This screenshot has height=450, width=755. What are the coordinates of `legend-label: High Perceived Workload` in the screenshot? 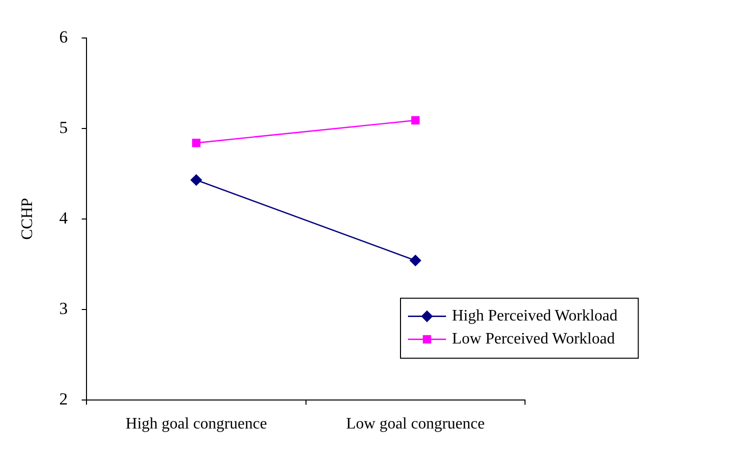 It's located at (535, 316).